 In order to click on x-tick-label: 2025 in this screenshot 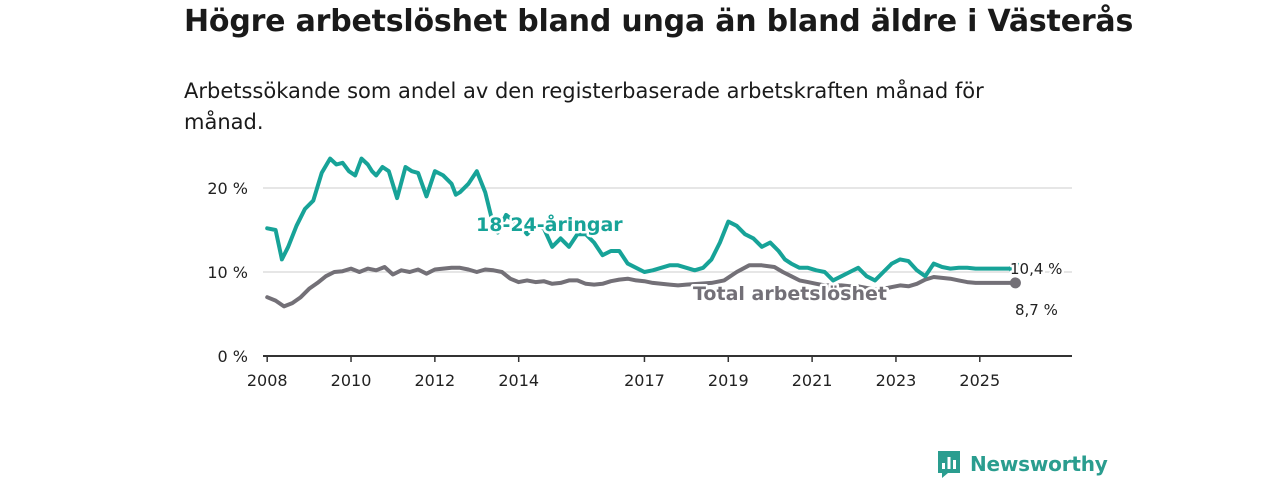, I will do `click(979, 380)`.